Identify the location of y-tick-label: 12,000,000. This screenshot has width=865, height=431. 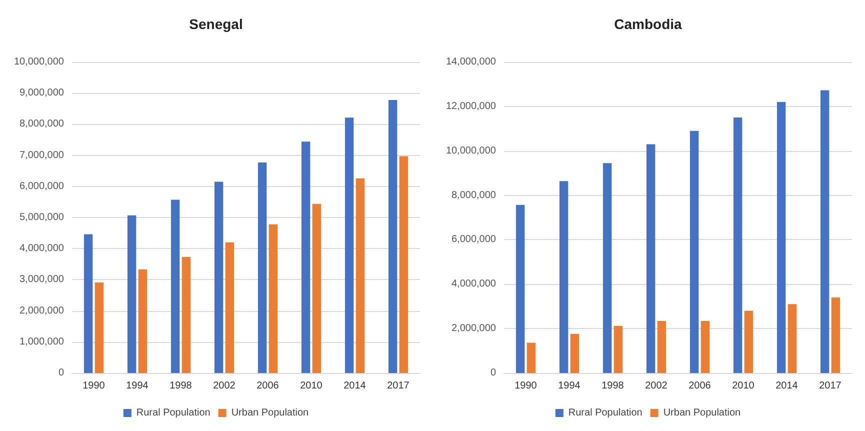
(471, 106).